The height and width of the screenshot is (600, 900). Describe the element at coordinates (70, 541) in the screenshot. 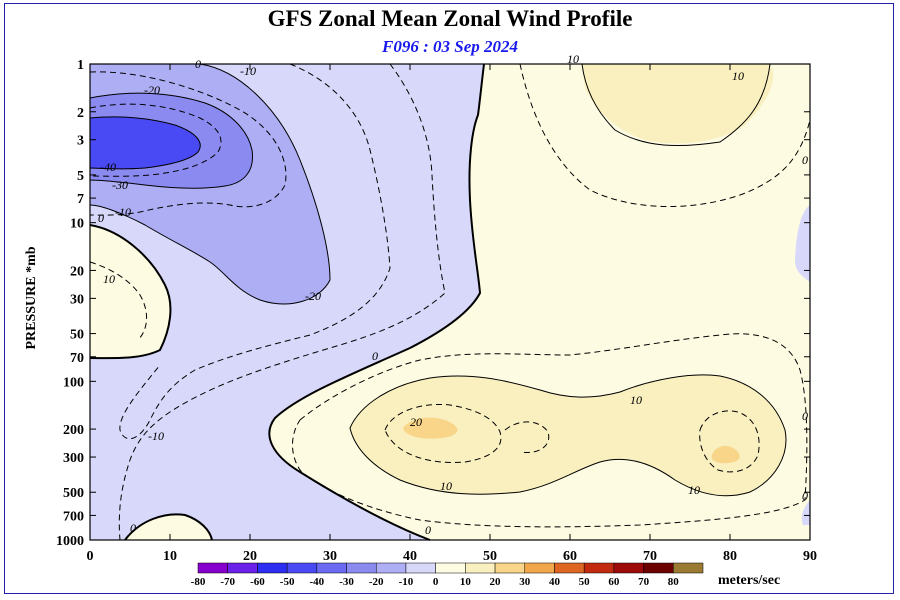

I see `y-tick-label-15: 1000` at that location.